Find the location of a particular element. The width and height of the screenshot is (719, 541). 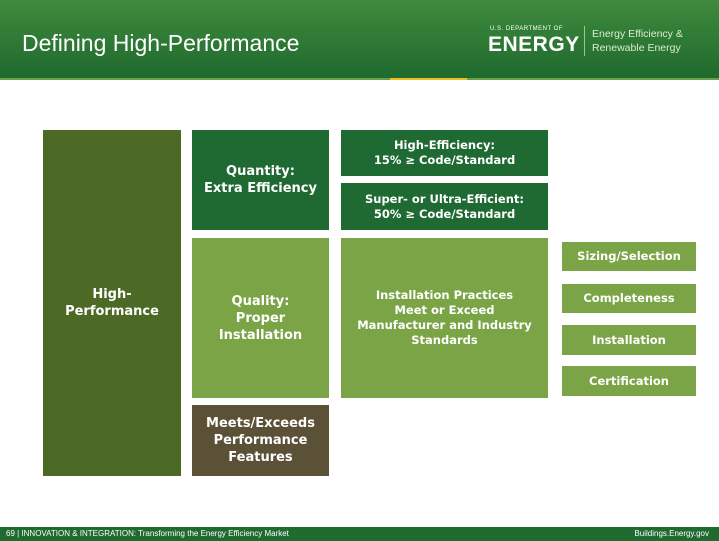

node: High-Efficiency: 15% ≥ Code/Standard is located at coordinates (444, 153).